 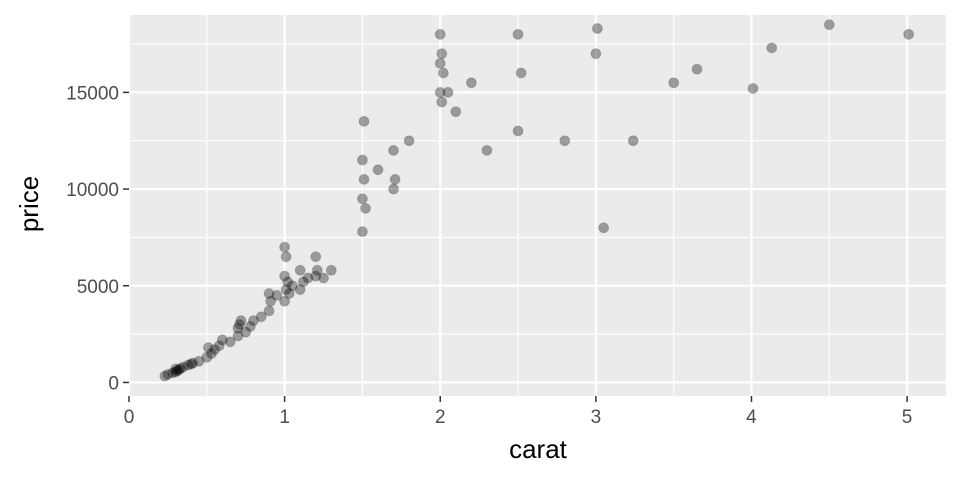 I want to click on x-tick-label: 2, so click(x=440, y=417).